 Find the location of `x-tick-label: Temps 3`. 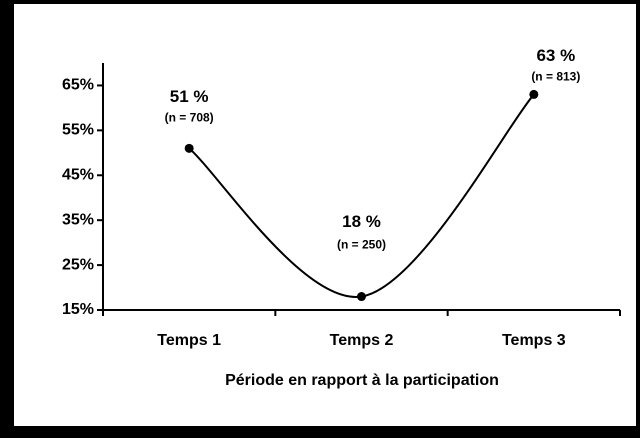

x-tick-label: Temps 3 is located at coordinates (534, 340).